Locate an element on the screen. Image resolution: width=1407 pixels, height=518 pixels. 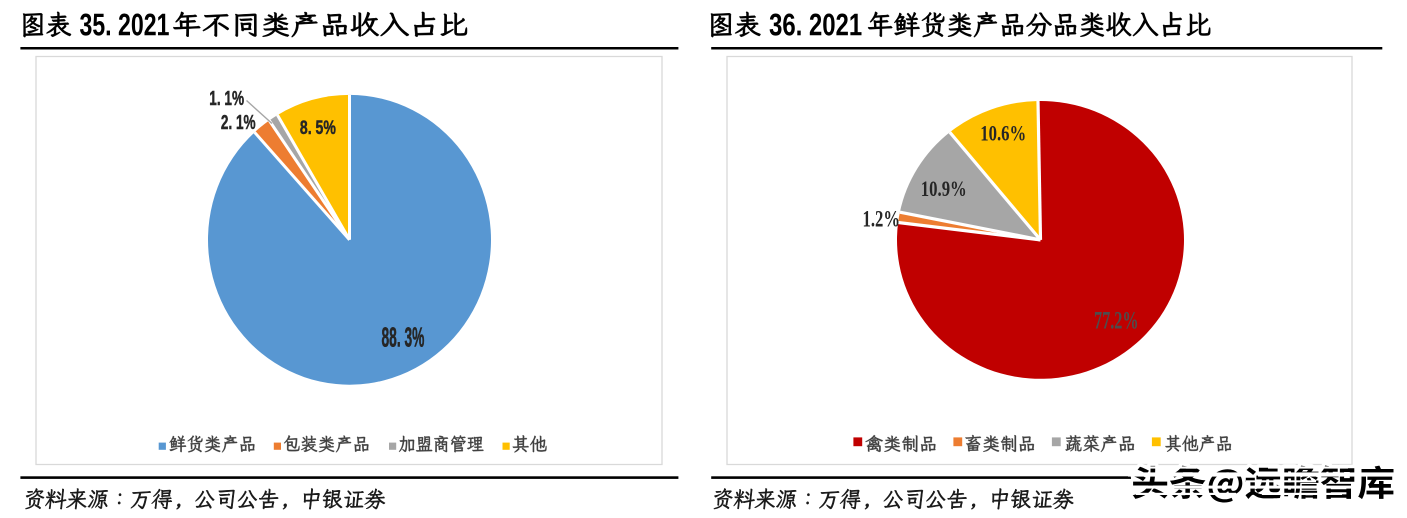
svg-text: 1.2% is located at coordinates (881, 219).